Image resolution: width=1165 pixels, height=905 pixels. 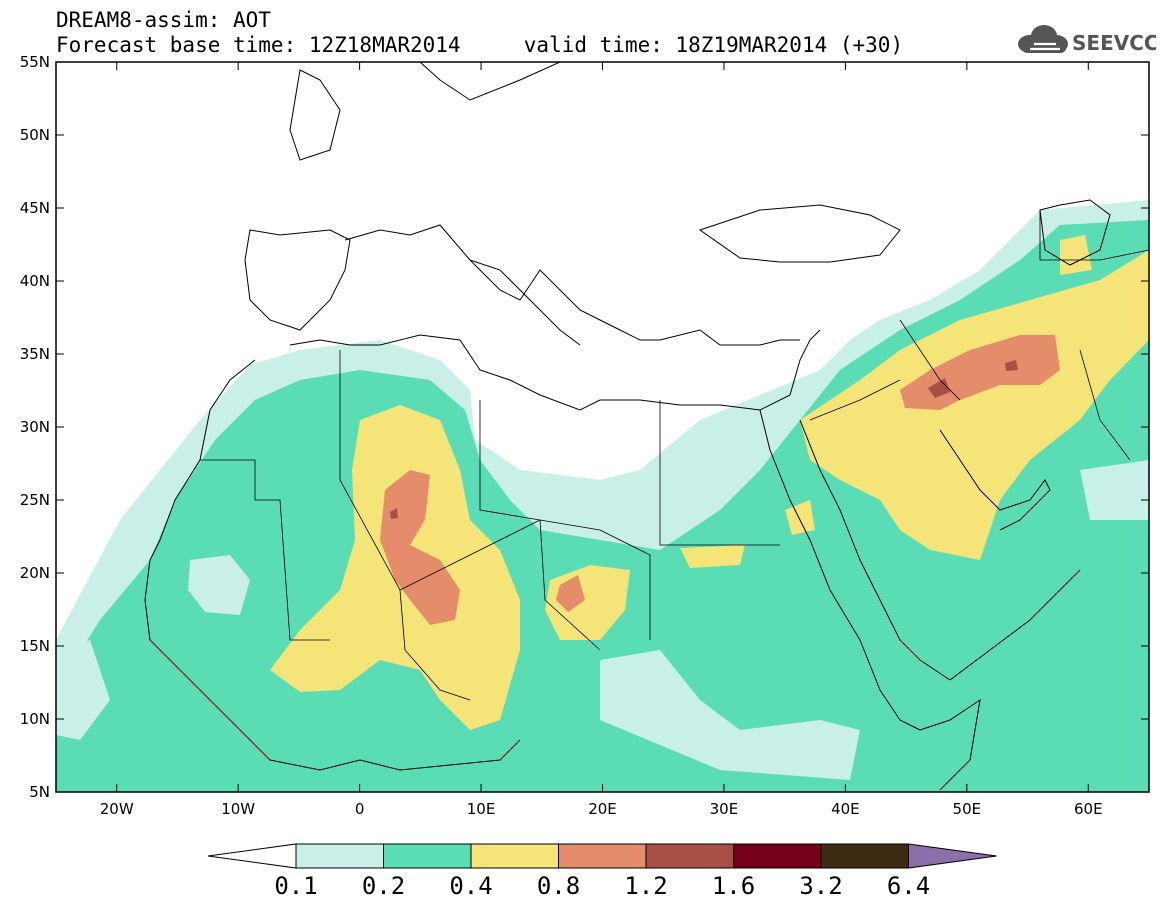 What do you see at coordinates (724, 809) in the screenshot?
I see `lon-label: 30E` at bounding box center [724, 809].